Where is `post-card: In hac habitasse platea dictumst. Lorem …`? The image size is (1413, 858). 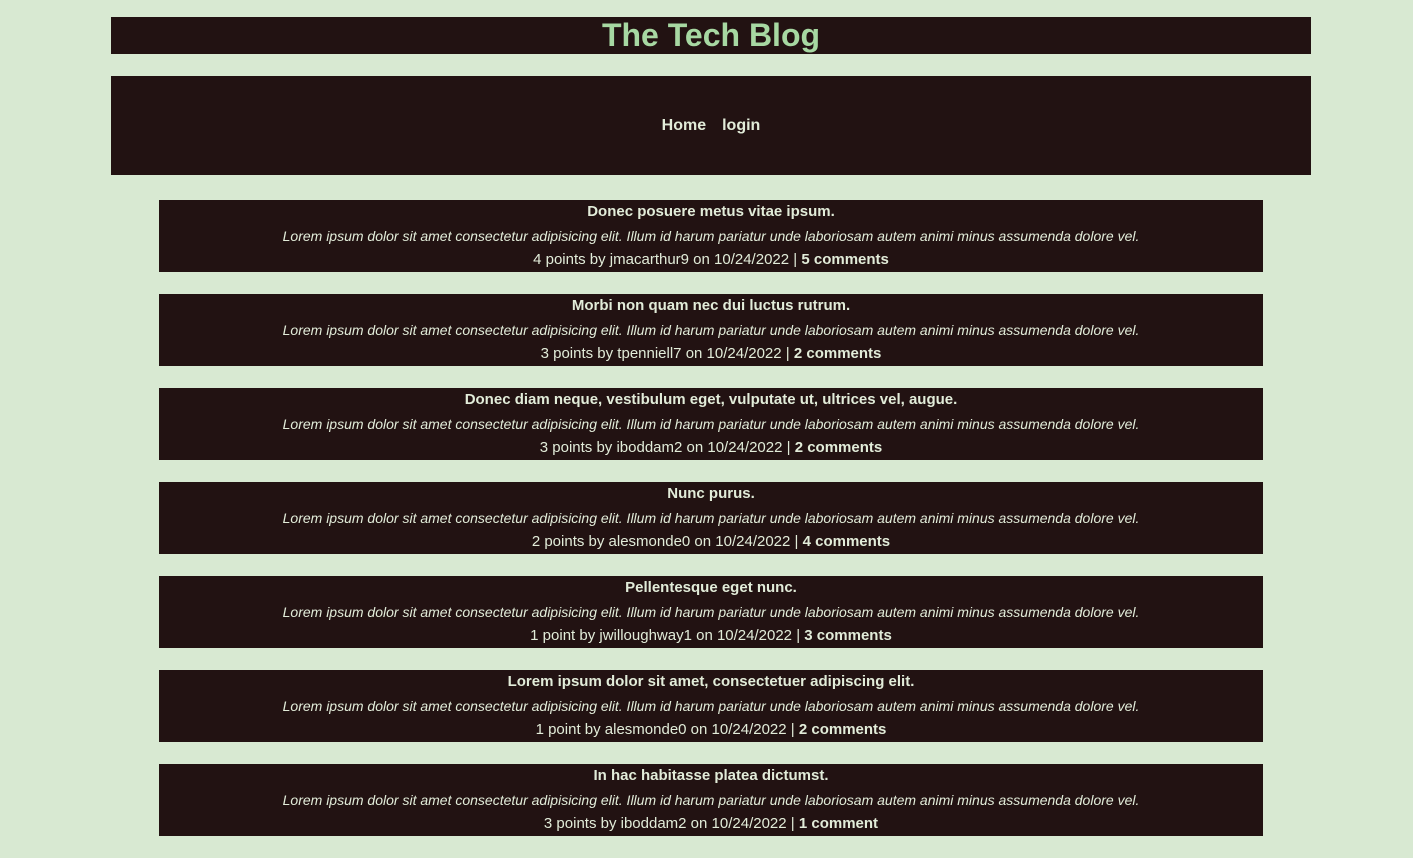 post-card: In hac habitasse platea dictumst. Lorem … is located at coordinates (711, 800).